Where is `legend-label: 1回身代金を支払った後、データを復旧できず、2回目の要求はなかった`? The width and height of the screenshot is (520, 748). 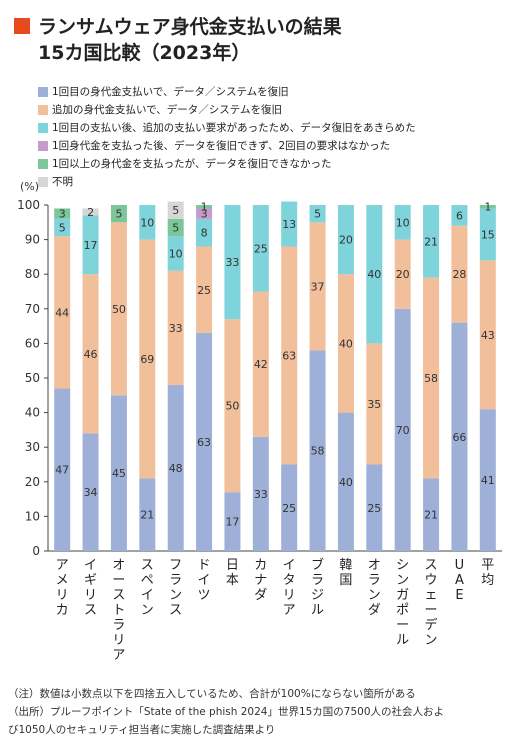
legend-label: 1回身代金を支払った後、データを復旧できず、2回目の要求はなかった is located at coordinates (221, 146).